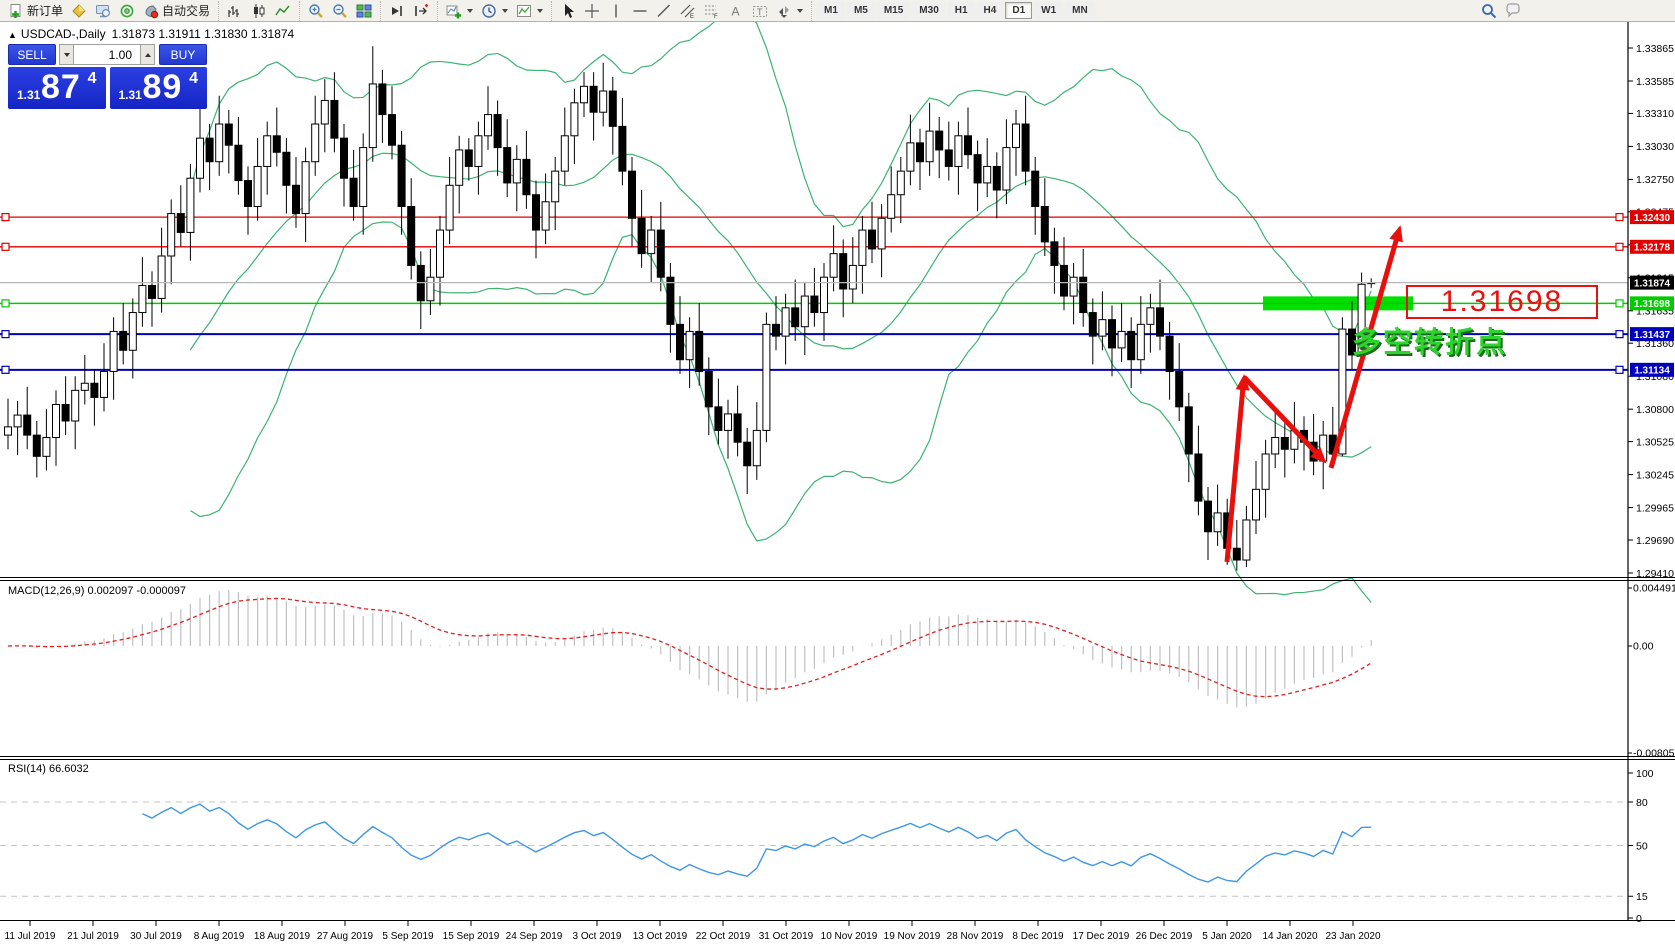 This screenshot has width=1675, height=946. I want to click on templates-button, so click(529, 11).